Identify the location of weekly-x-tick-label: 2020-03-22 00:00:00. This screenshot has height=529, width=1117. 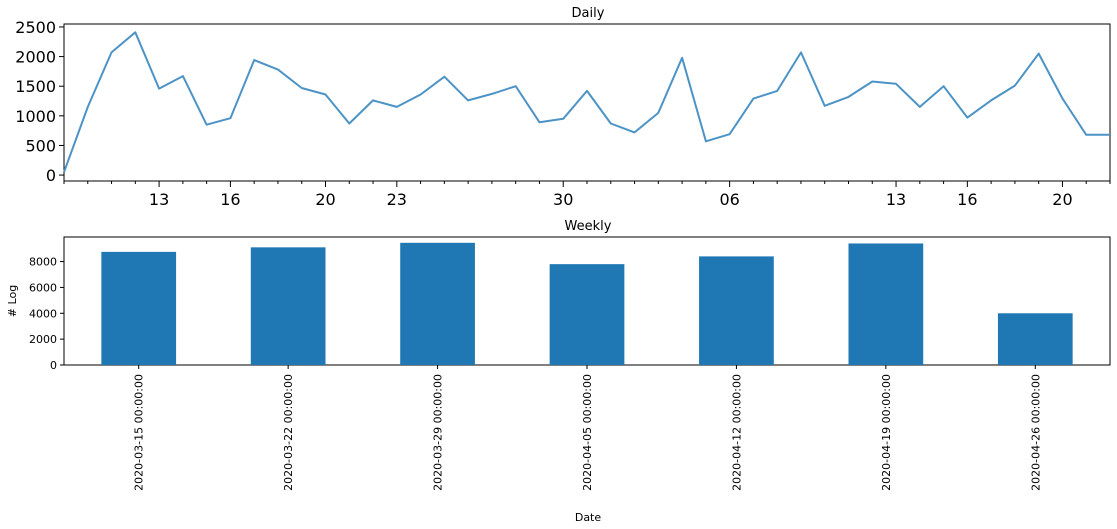
(288, 432).